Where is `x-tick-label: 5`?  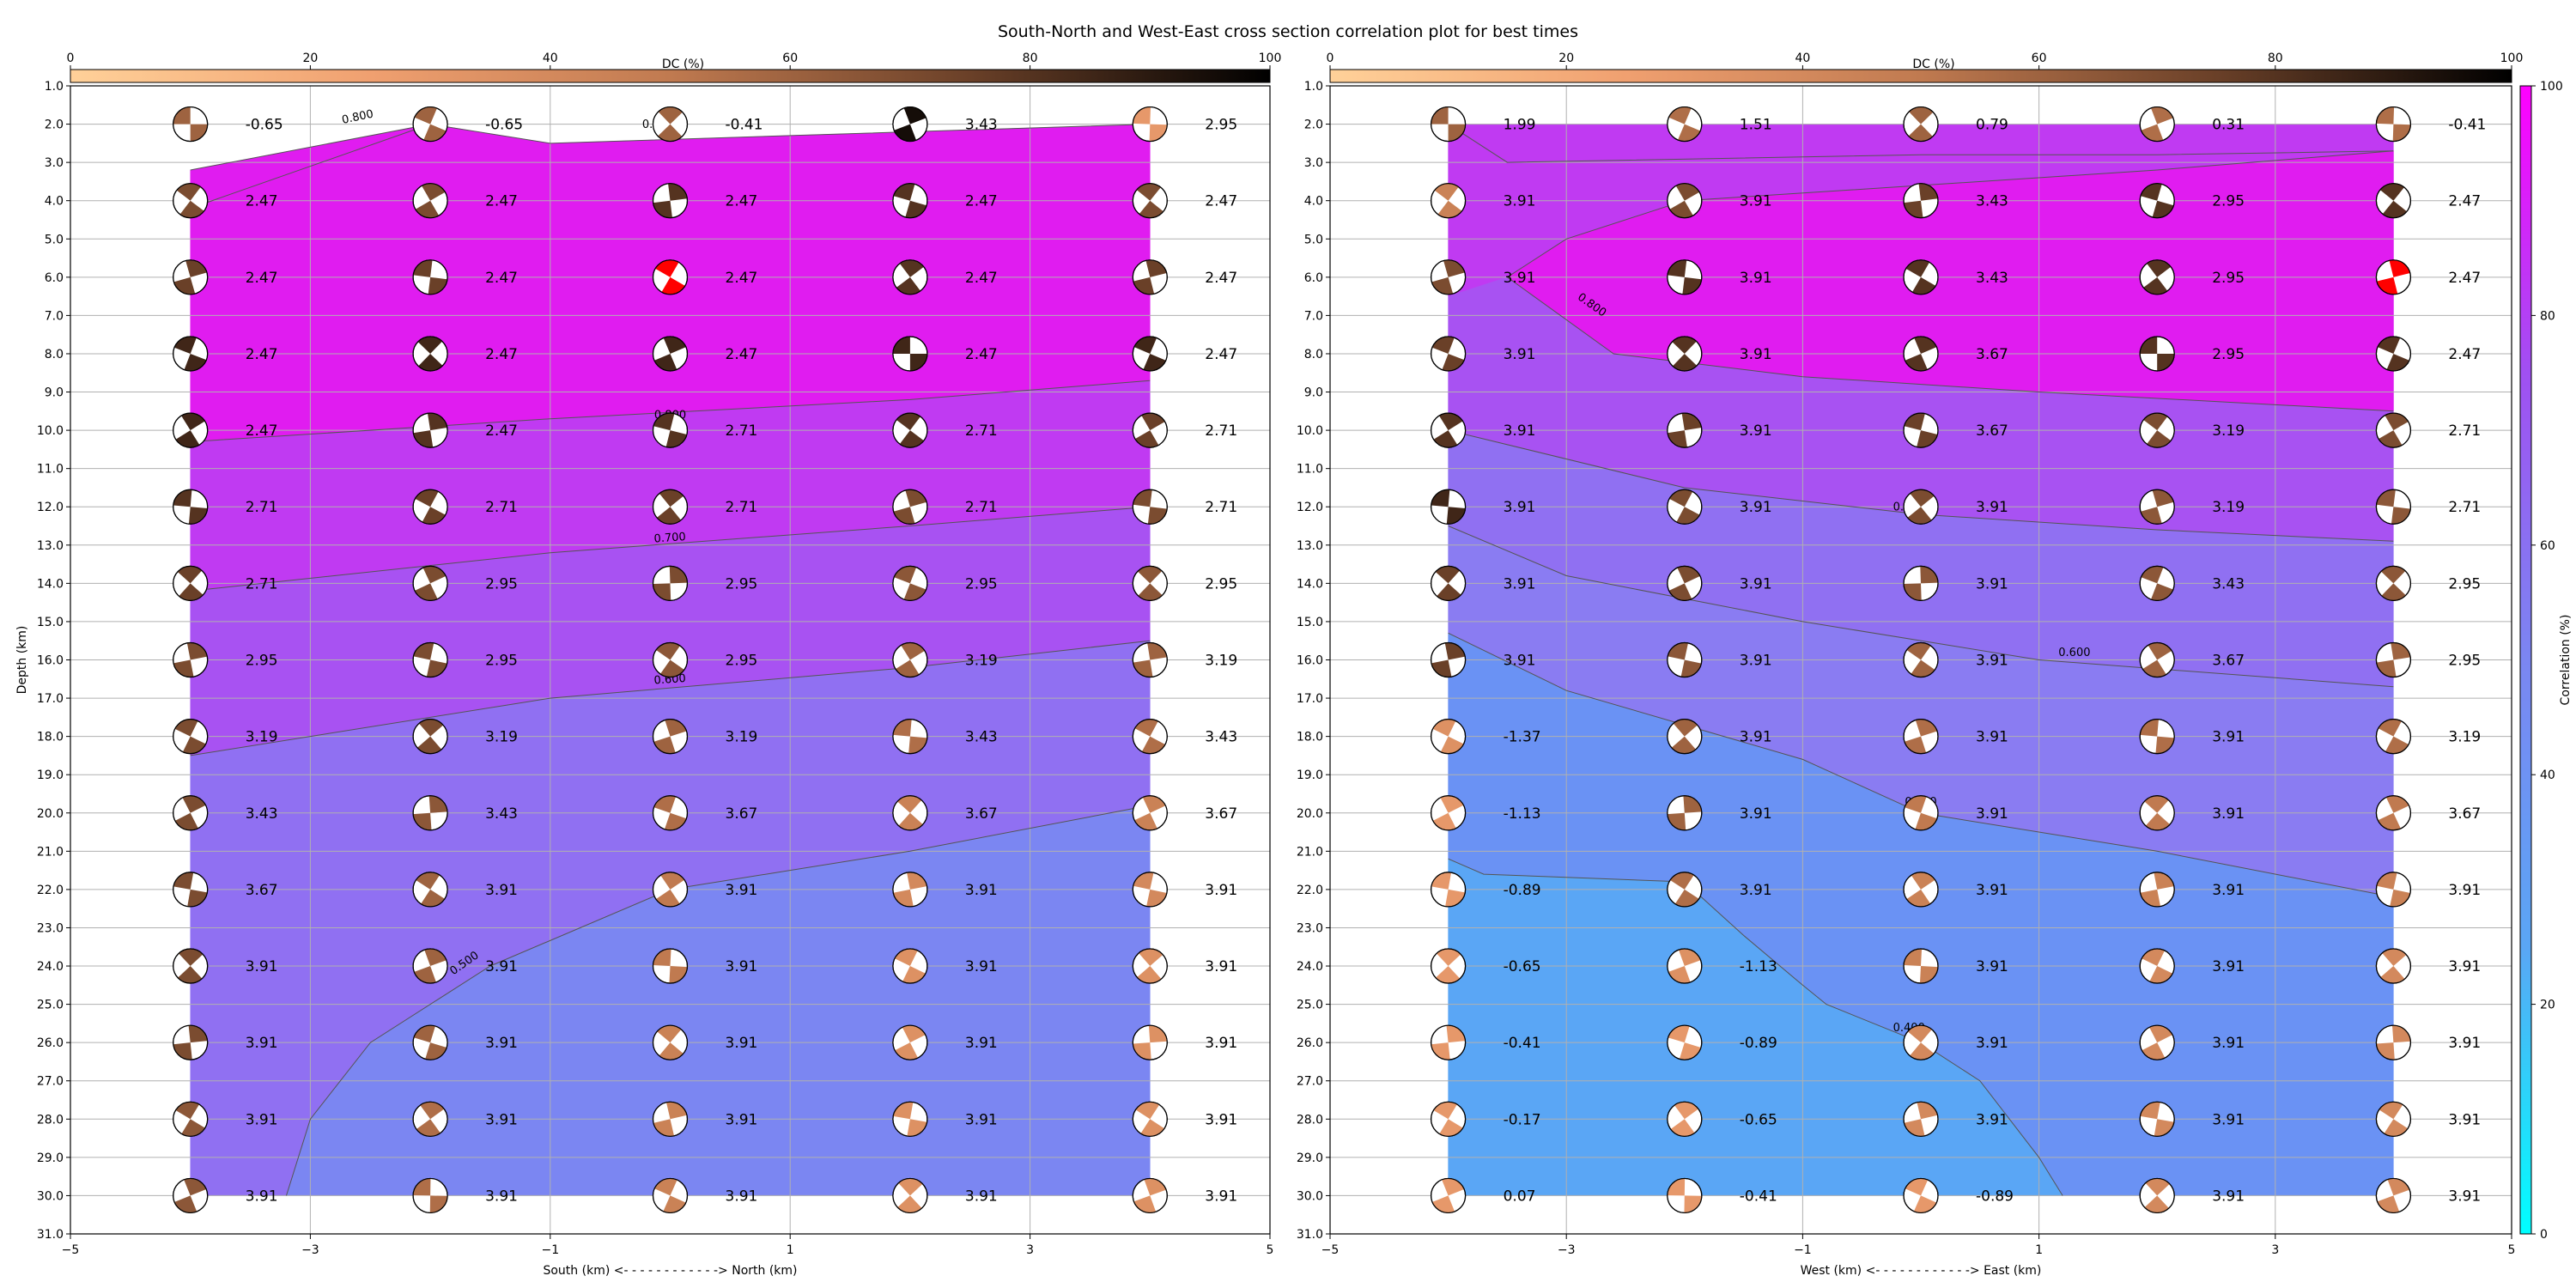 x-tick-label: 5 is located at coordinates (1270, 1250).